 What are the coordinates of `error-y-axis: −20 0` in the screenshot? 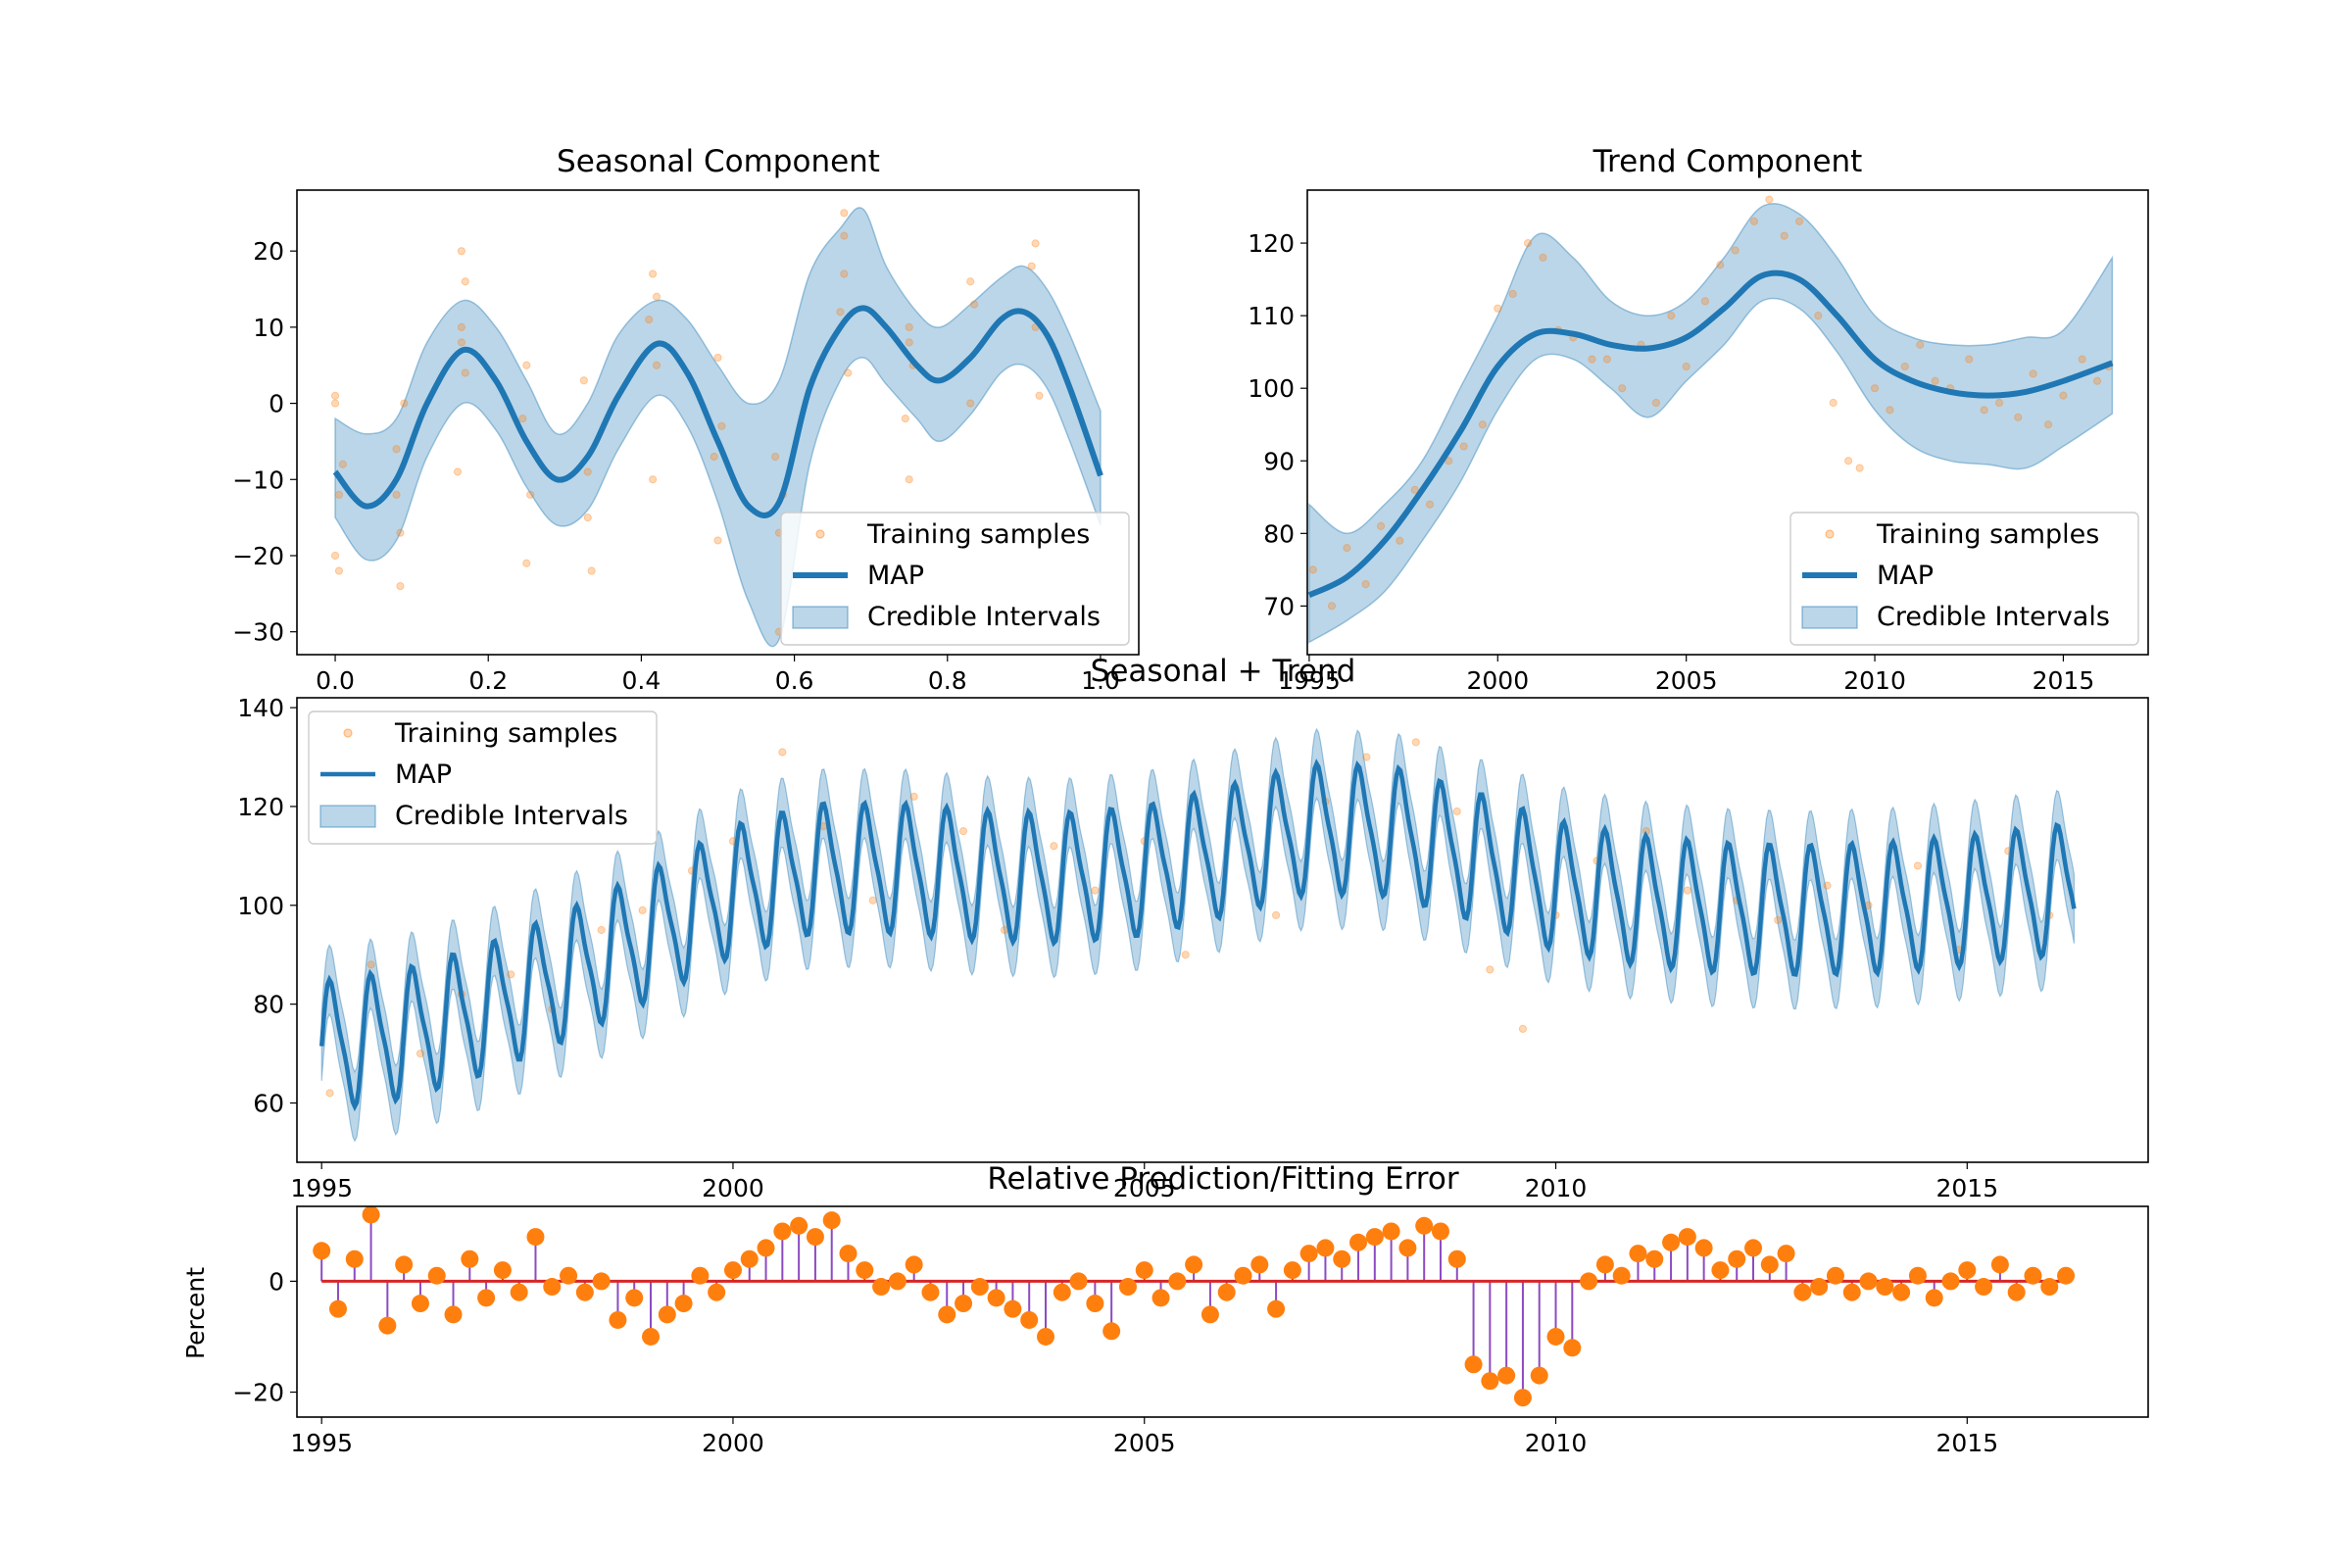 It's located at (264, 1337).